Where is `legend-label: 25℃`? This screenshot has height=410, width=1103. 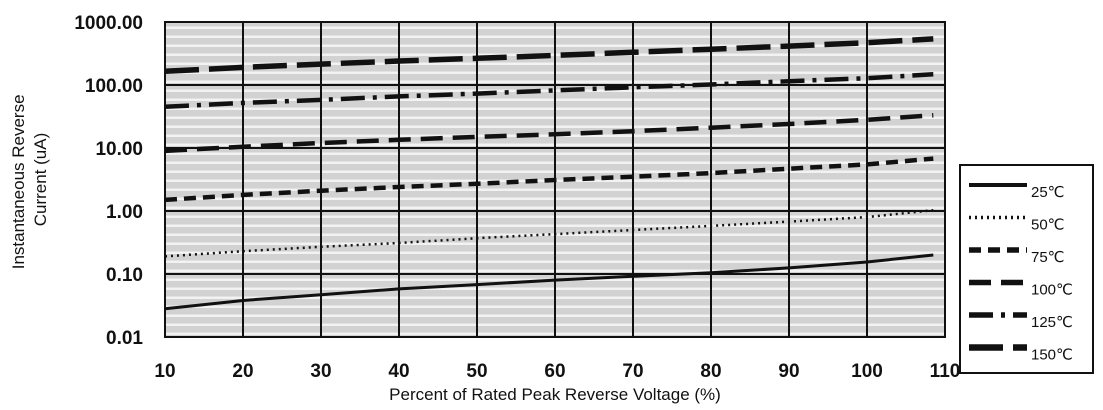 legend-label: 25℃ is located at coordinates (1048, 192).